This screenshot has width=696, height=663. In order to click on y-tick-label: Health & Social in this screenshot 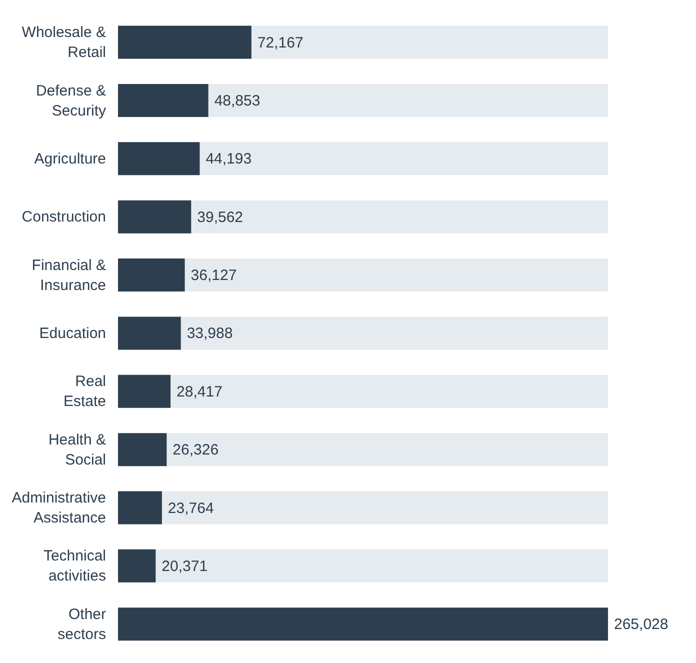, I will do `click(77, 449)`.